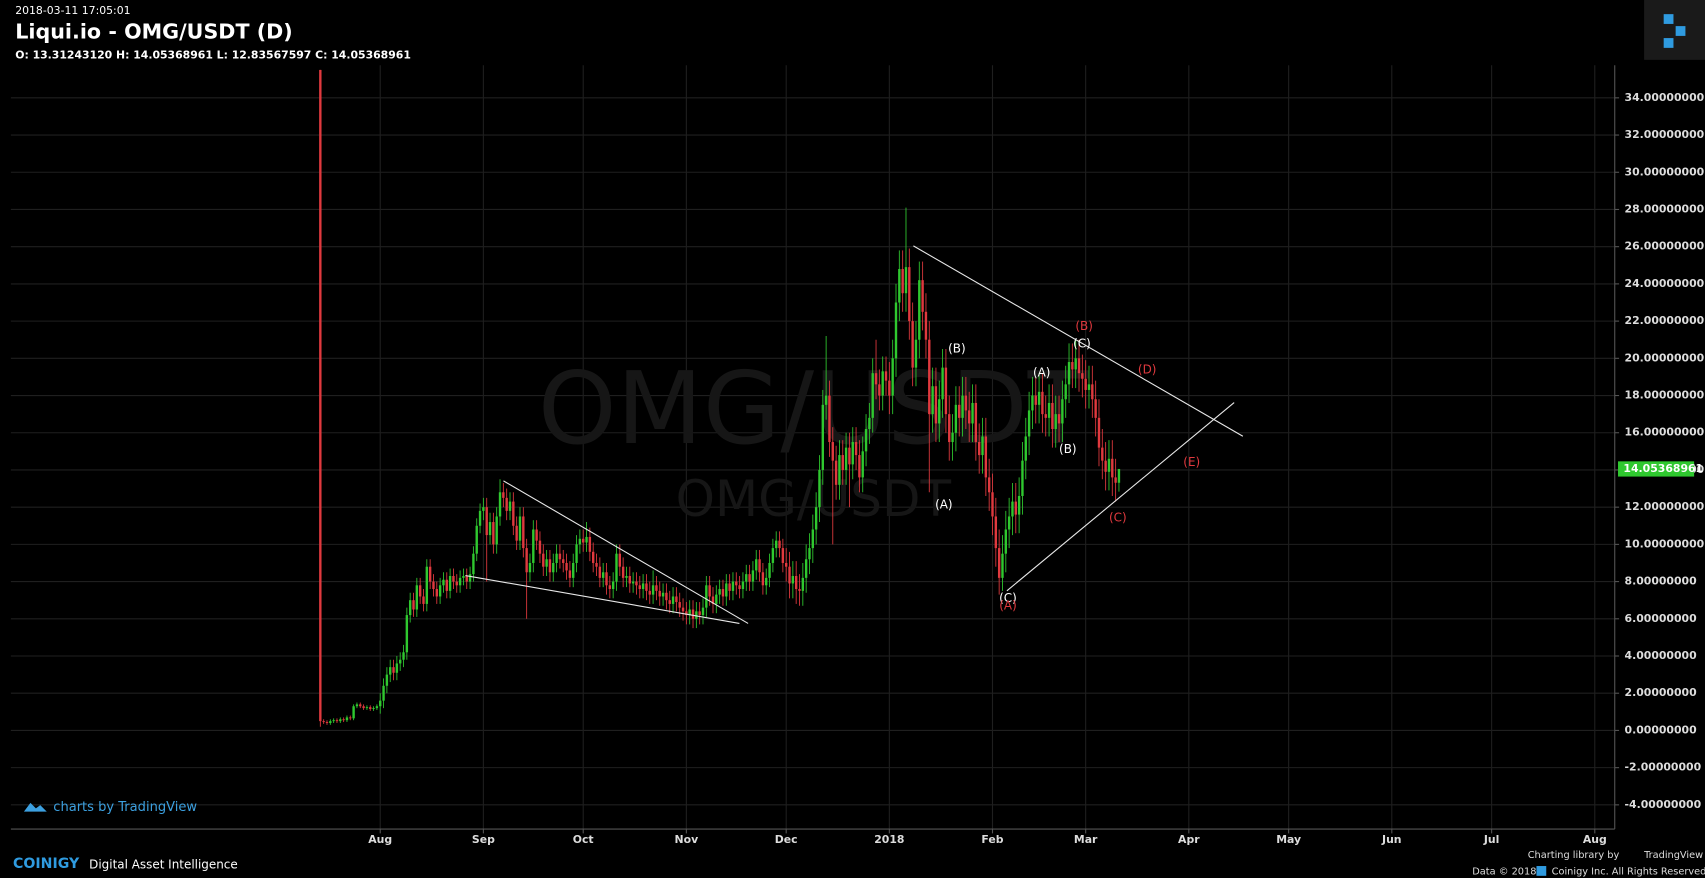 The width and height of the screenshot is (1705, 878). Describe the element at coordinates (1665, 283) in the screenshot. I see `y-tick-label: 24.00000000` at that location.